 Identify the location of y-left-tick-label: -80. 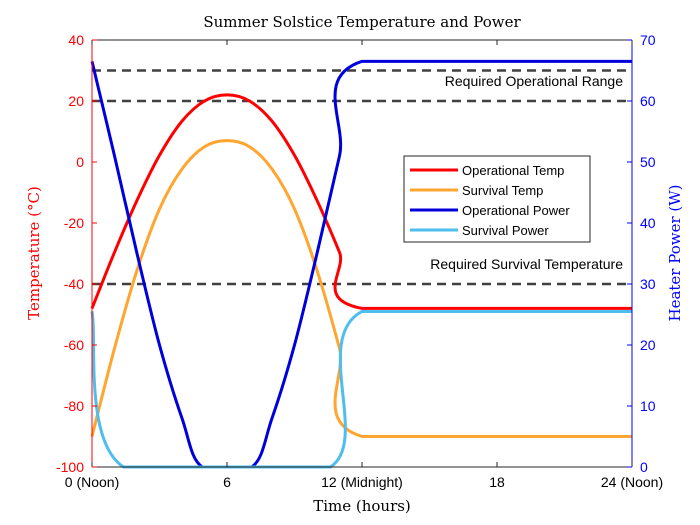
(74, 406).